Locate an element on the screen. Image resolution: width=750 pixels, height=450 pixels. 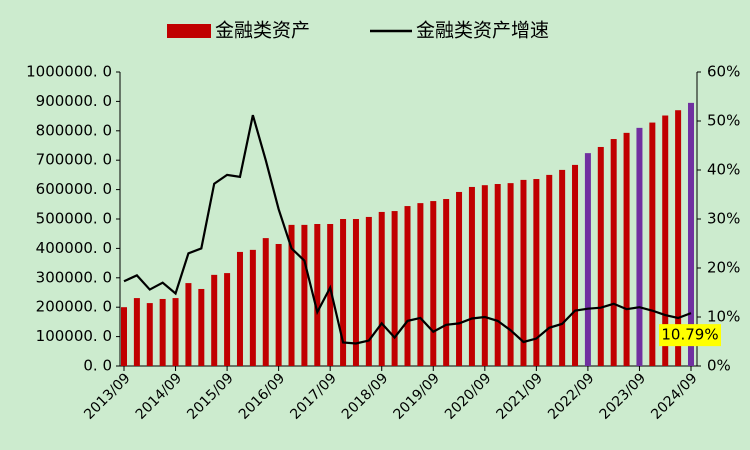
x-tick-label: 2022/09 is located at coordinates (571, 396).